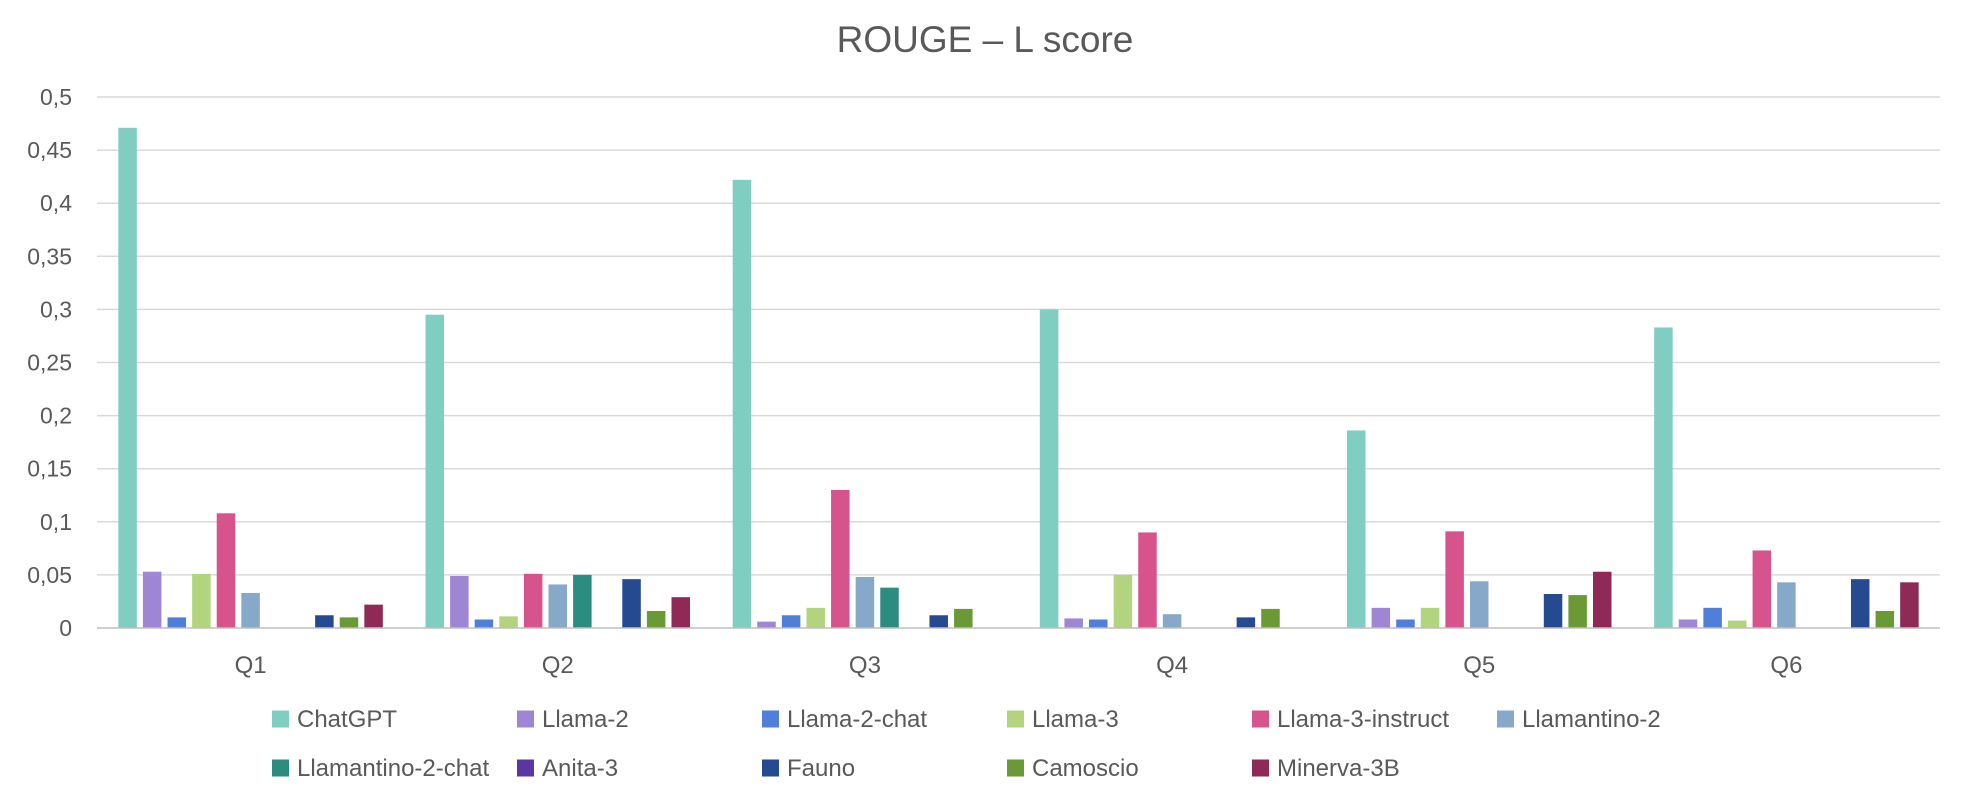  I want to click on legend-label: Minerva-3B, so click(1338, 768).